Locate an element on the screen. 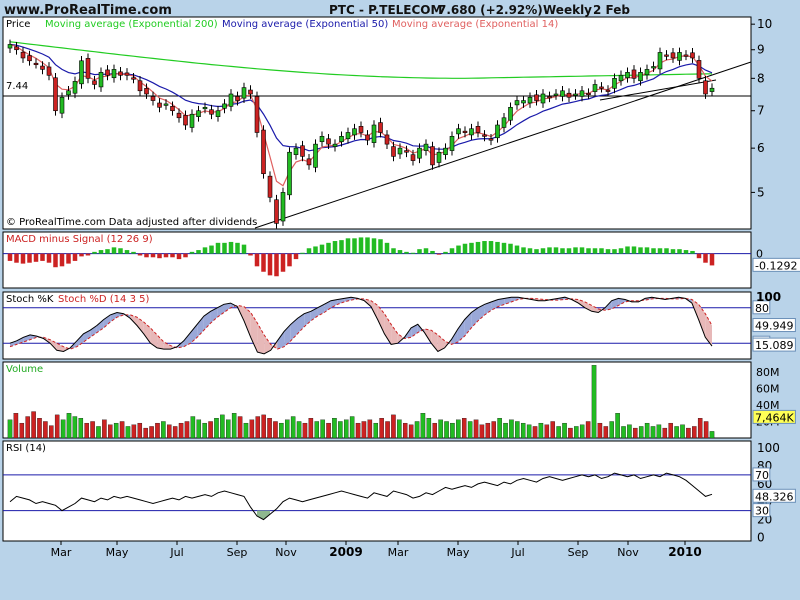  volume-last-value: 7,464K is located at coordinates (774, 417).